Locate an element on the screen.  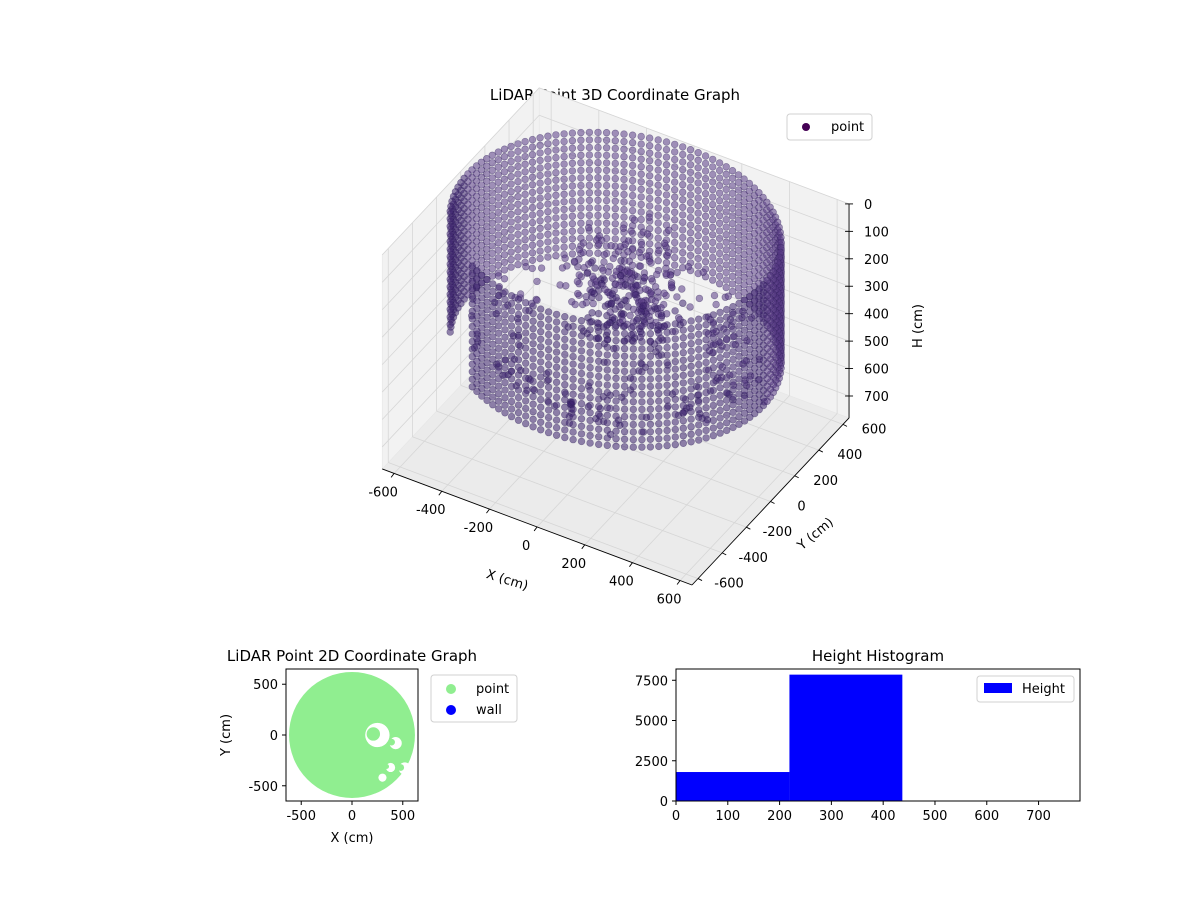
chart-histogram-xtick-label: 500 is located at coordinates (935, 816).